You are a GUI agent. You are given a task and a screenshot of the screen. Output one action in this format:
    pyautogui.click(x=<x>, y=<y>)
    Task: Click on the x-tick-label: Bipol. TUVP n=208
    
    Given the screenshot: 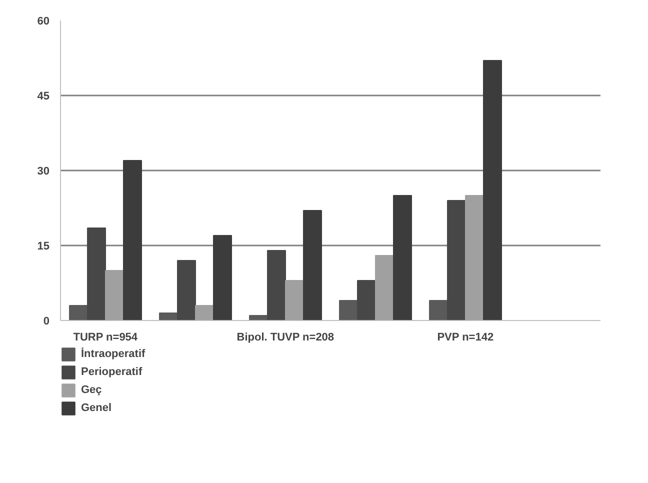 What is the action you would take?
    pyautogui.click(x=285, y=338)
    